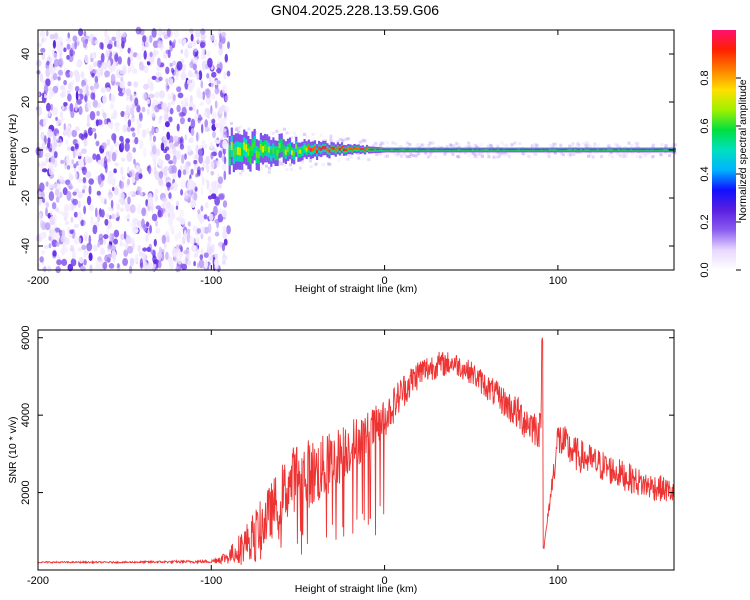  I want to click on colorbar-label: Normalized spectral amplitude, so click(743, 149).